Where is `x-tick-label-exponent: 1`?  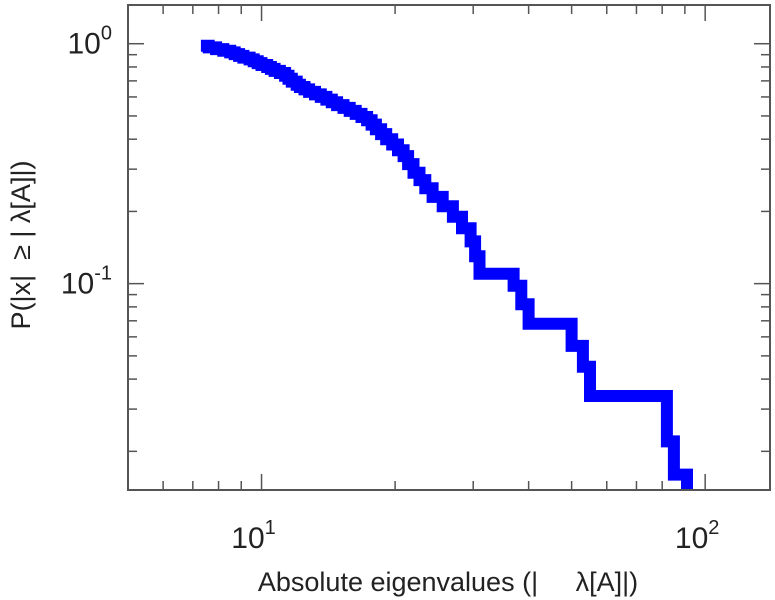 x-tick-label-exponent: 1 is located at coordinates (270, 528).